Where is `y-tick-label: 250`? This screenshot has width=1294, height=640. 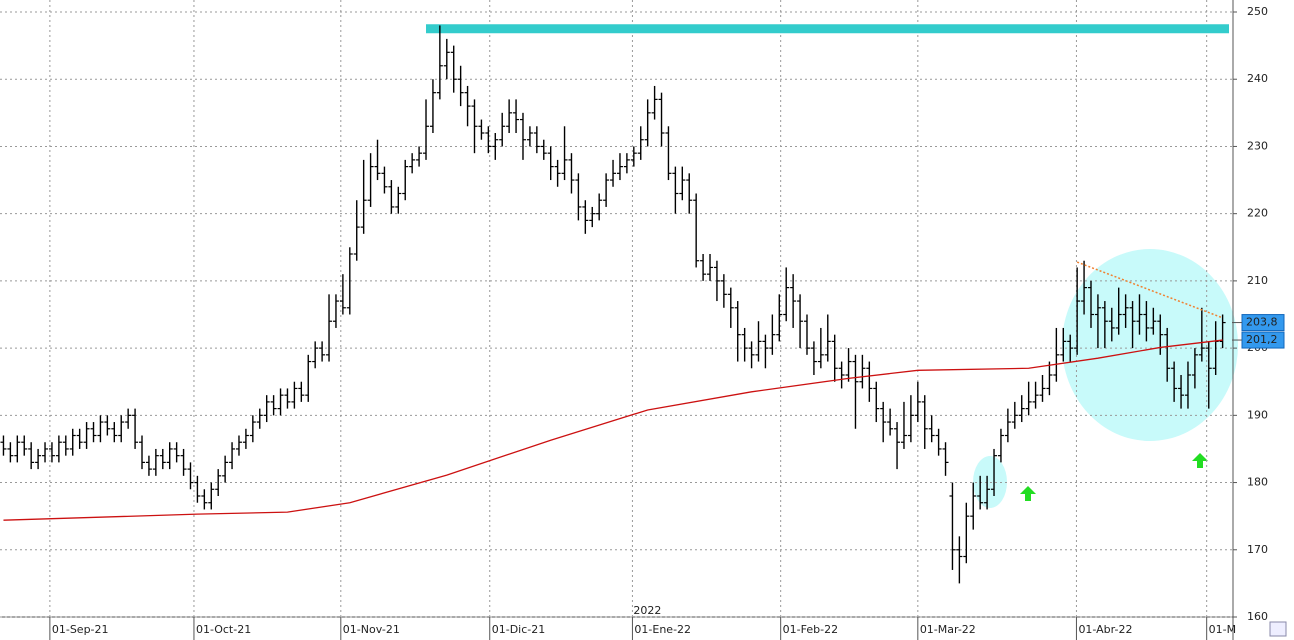
y-tick-label: 250 is located at coordinates (1257, 11).